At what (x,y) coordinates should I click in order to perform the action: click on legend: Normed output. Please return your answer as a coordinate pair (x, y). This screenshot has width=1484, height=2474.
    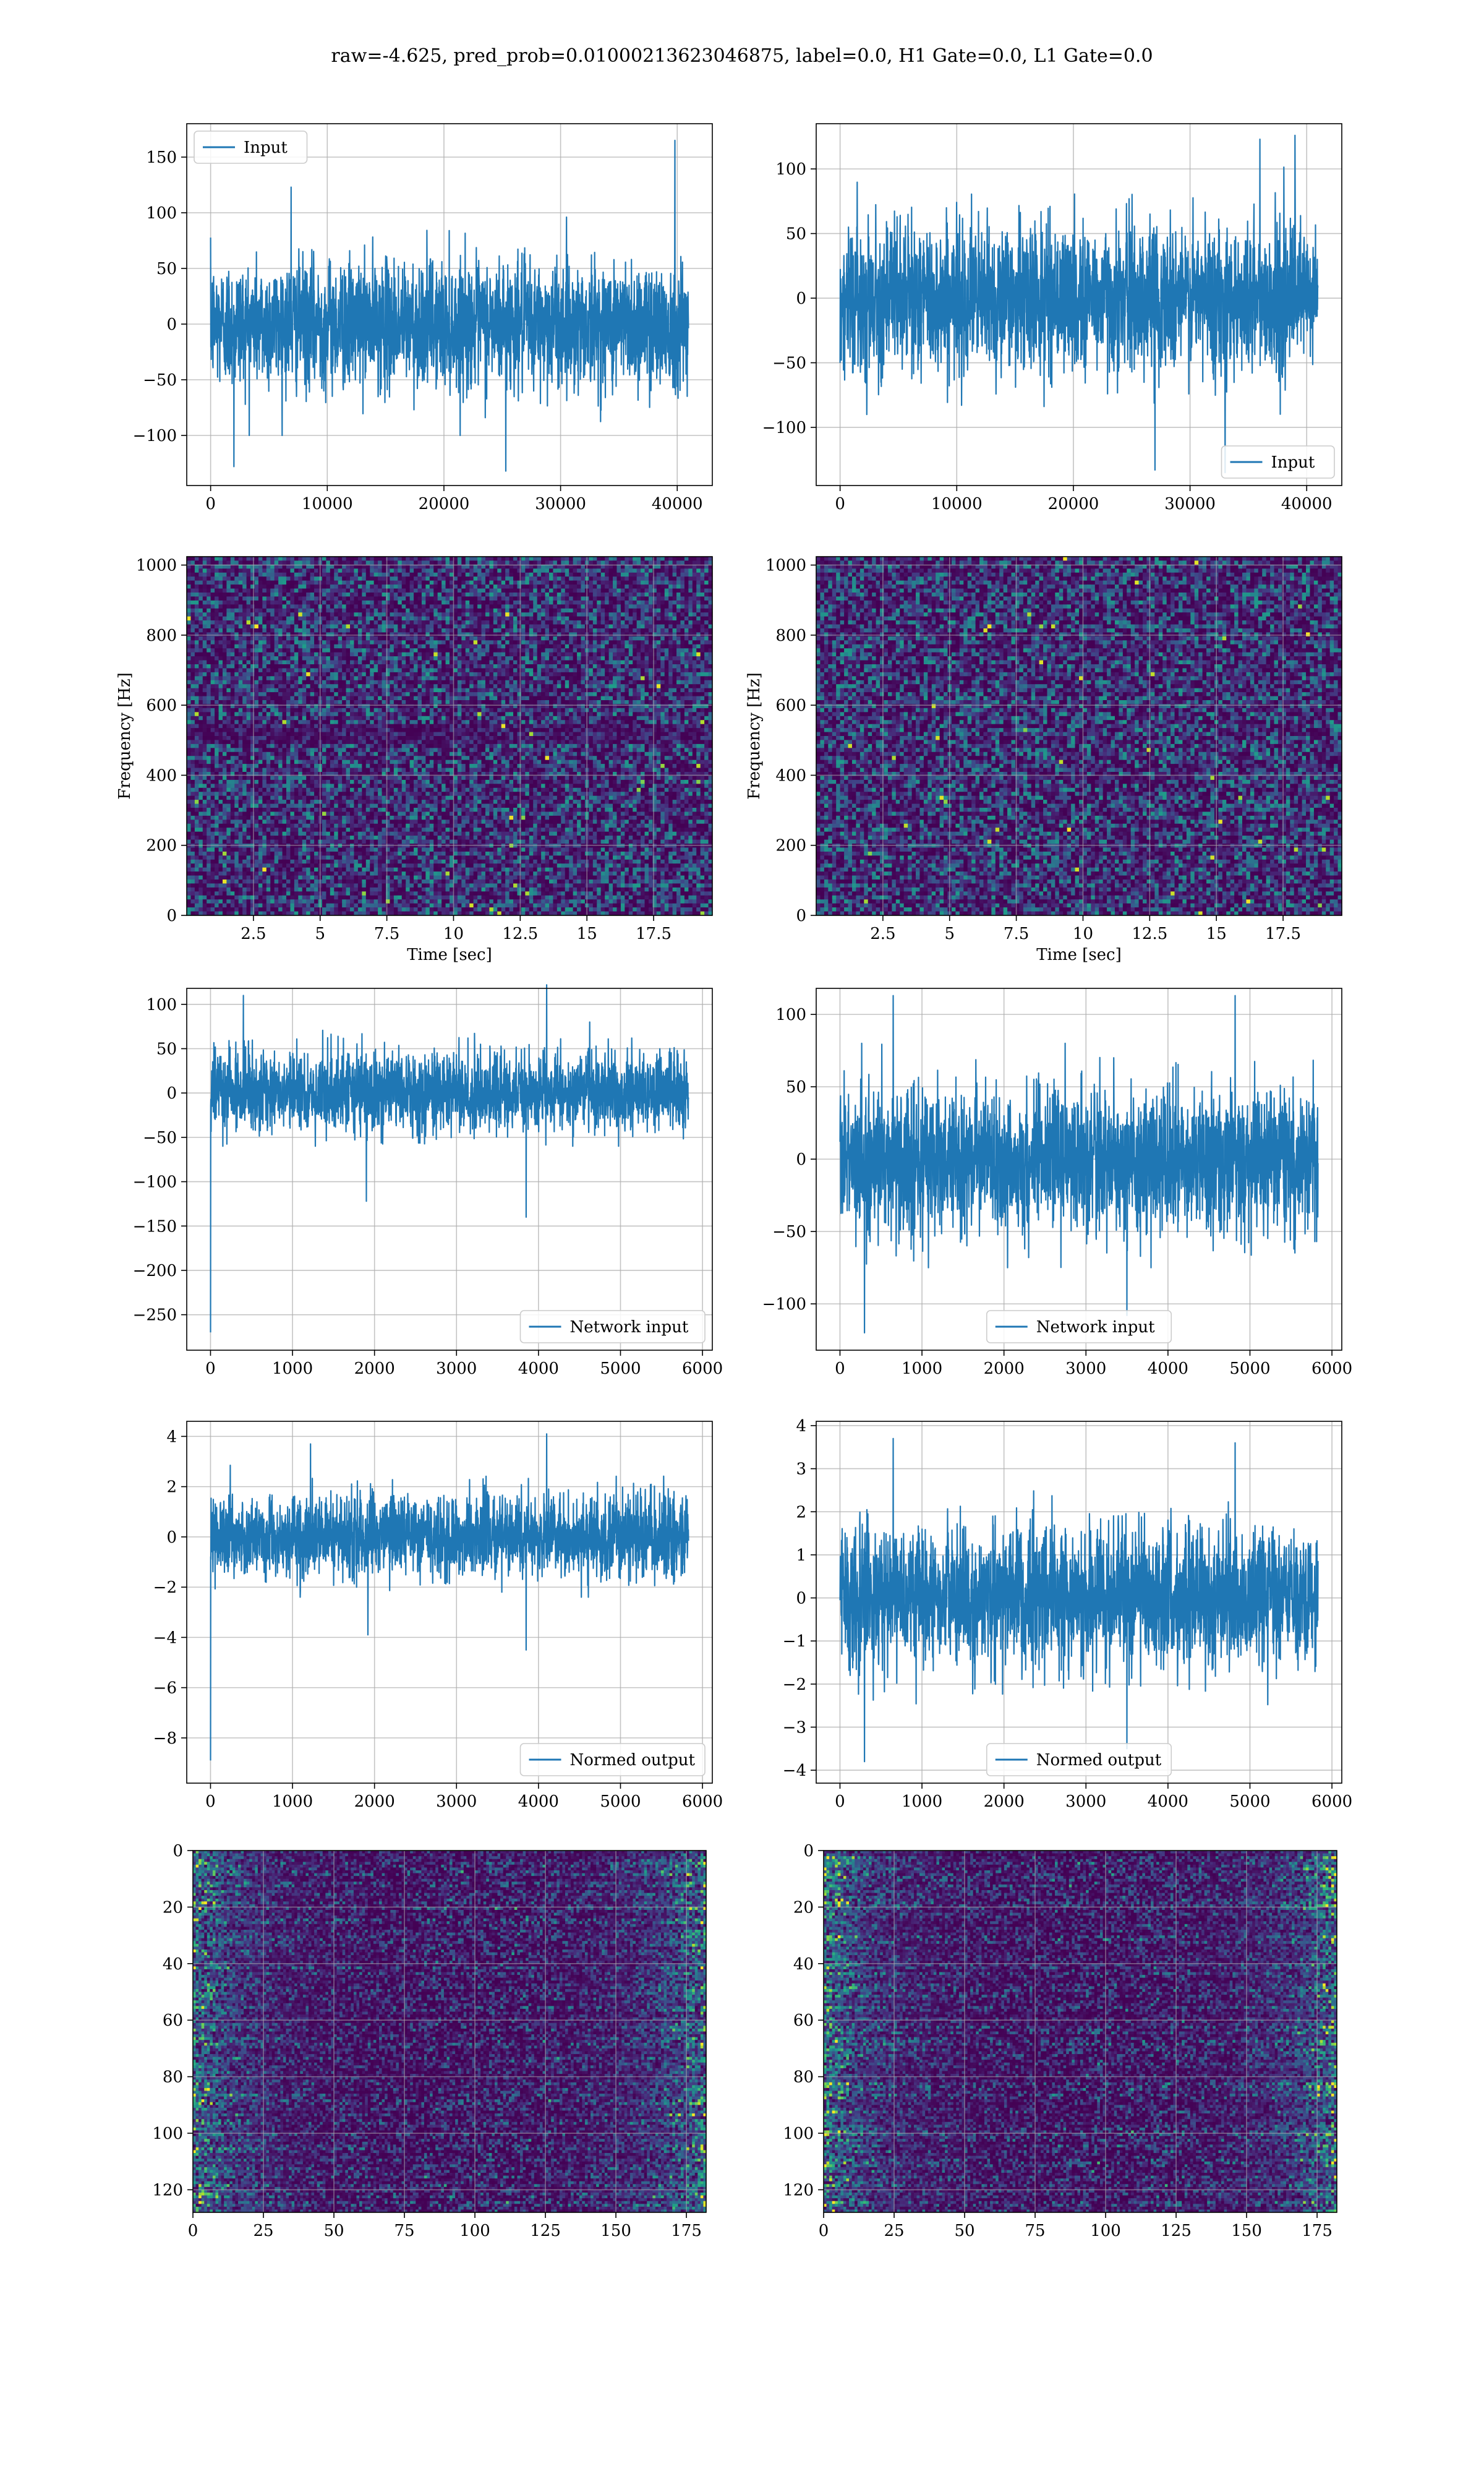
    Looking at the image, I should click on (613, 1760).